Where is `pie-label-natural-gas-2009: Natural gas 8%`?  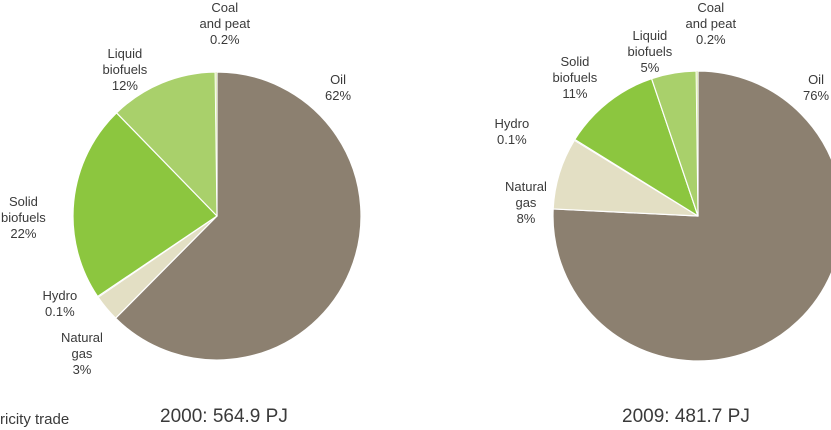 pie-label-natural-gas-2009: Natural gas 8% is located at coordinates (526, 203).